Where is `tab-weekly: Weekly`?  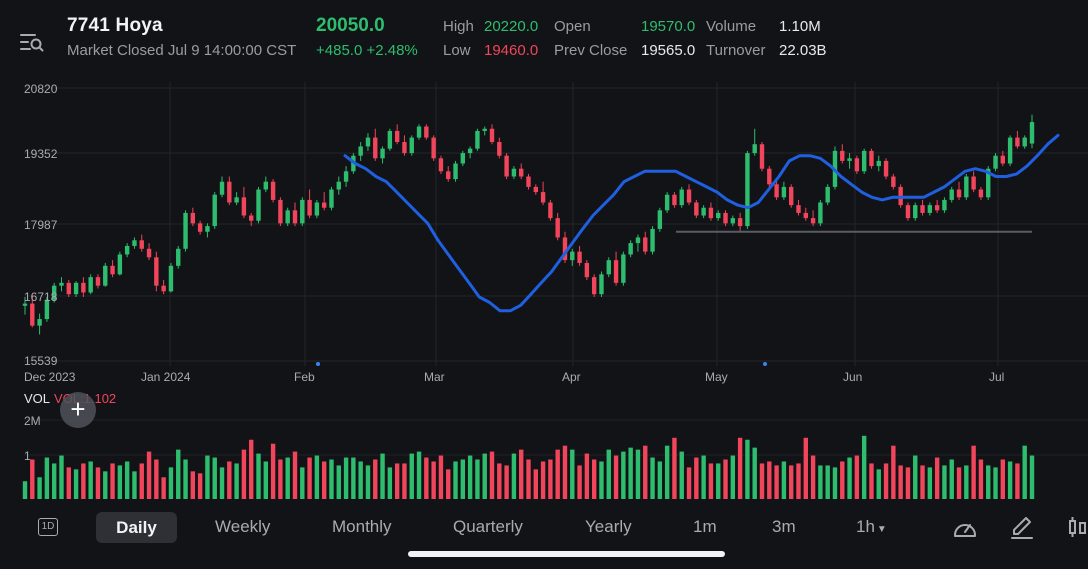 tab-weekly: Weekly is located at coordinates (243, 526).